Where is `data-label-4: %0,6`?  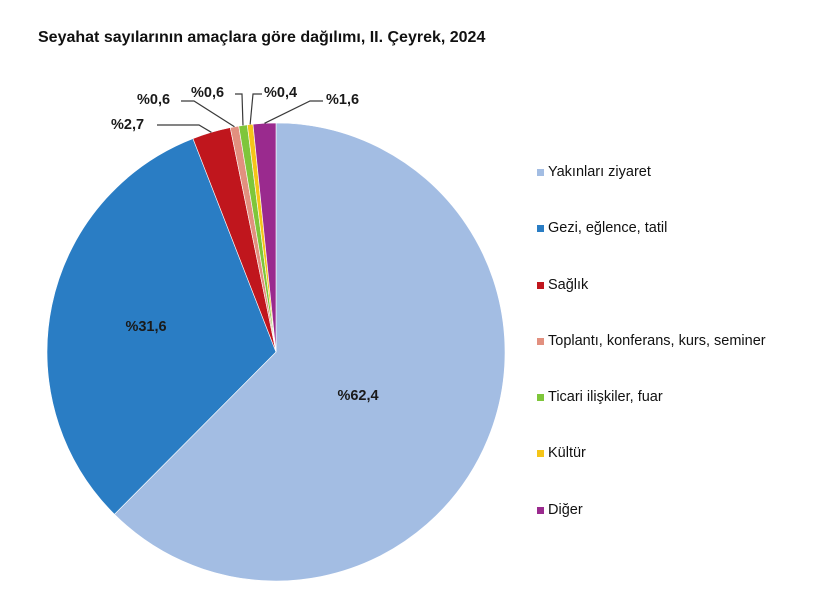 data-label-4: %0,6 is located at coordinates (207, 93).